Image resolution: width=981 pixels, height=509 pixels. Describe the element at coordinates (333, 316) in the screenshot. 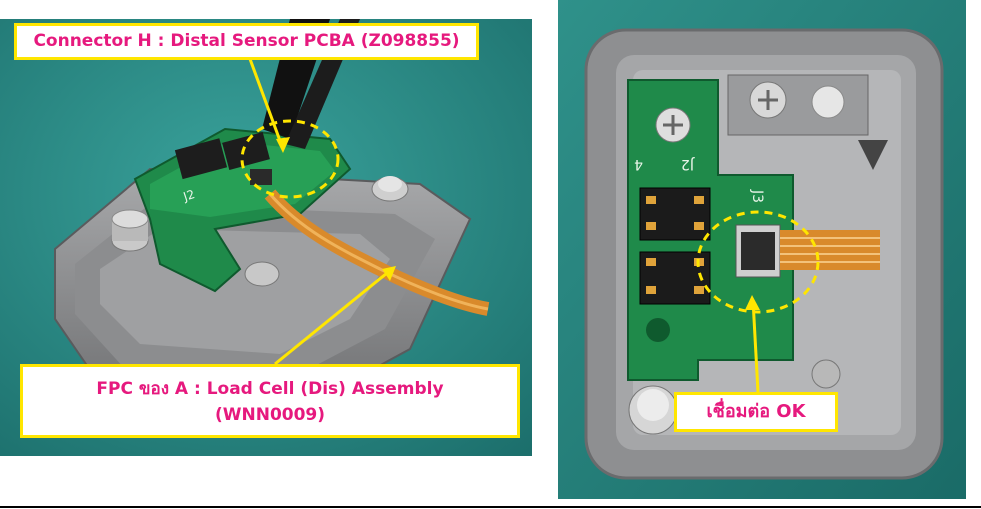

I see `arrow-fpc` at that location.